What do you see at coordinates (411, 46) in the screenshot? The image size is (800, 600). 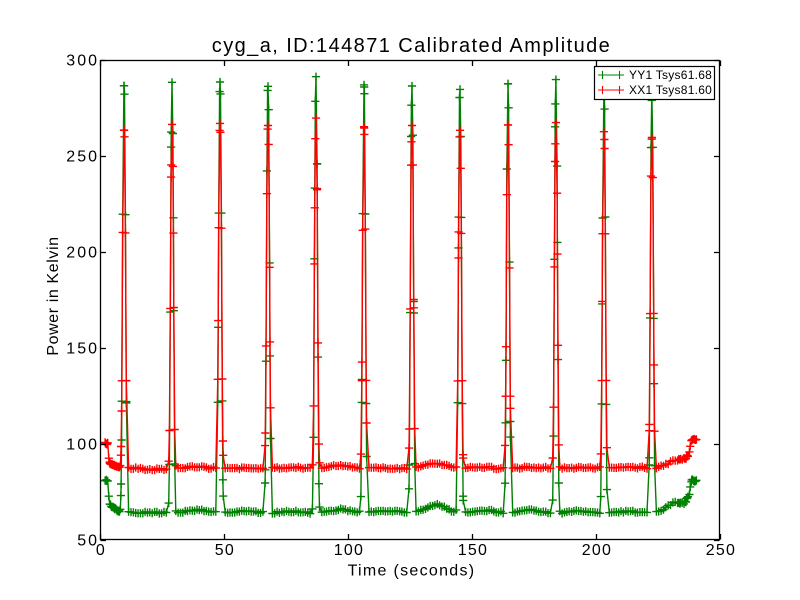 I see `svg-text:cyg_a, ID:144871 Calibrated Am: cyg_a, ID:144871 Calibrated Amplitude` at bounding box center [411, 46].